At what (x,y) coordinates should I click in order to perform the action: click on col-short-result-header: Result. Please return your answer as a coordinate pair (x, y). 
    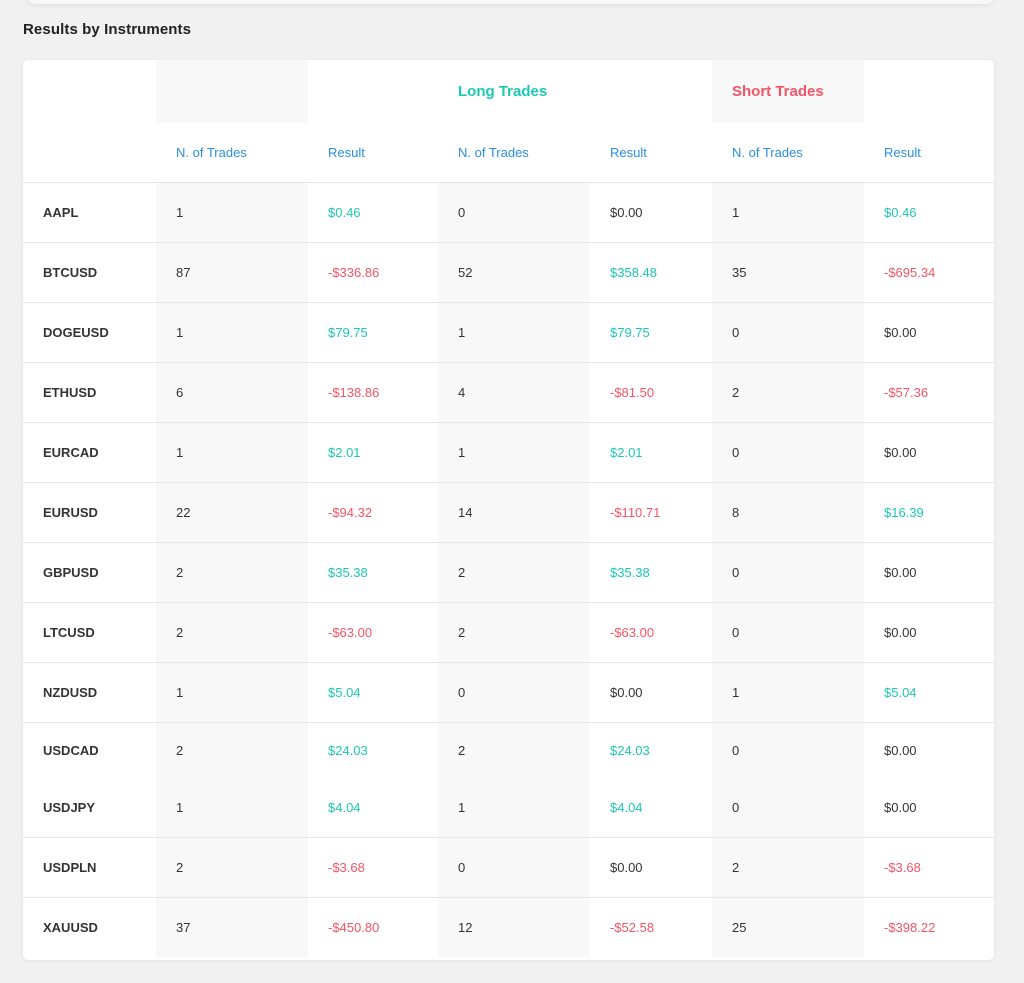
    Looking at the image, I should click on (929, 152).